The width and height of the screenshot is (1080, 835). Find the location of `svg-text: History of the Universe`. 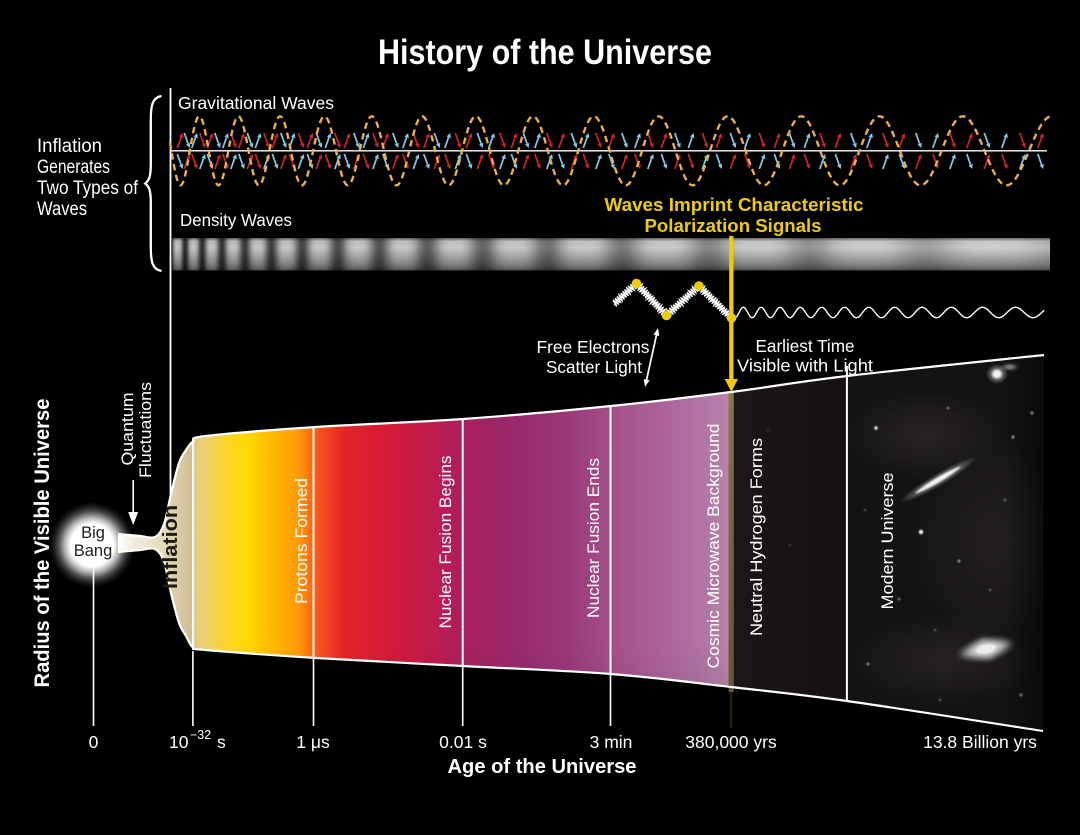

svg-text: History of the Universe is located at coordinates (545, 52).